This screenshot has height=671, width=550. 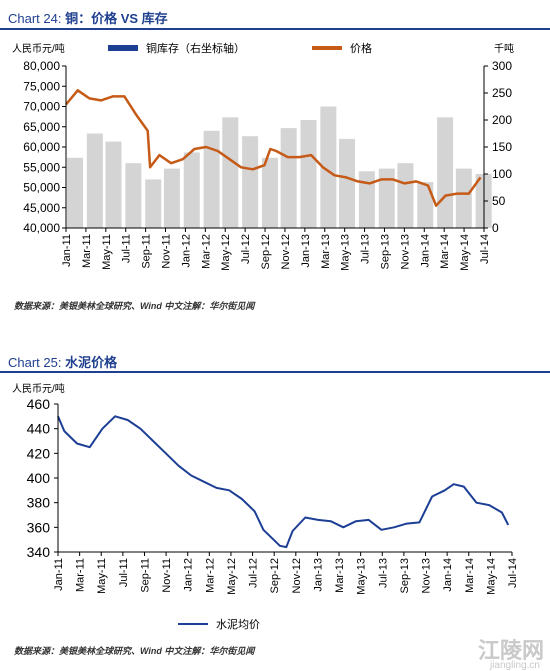 I want to click on right-tick-label: 300, so click(x=502, y=66).